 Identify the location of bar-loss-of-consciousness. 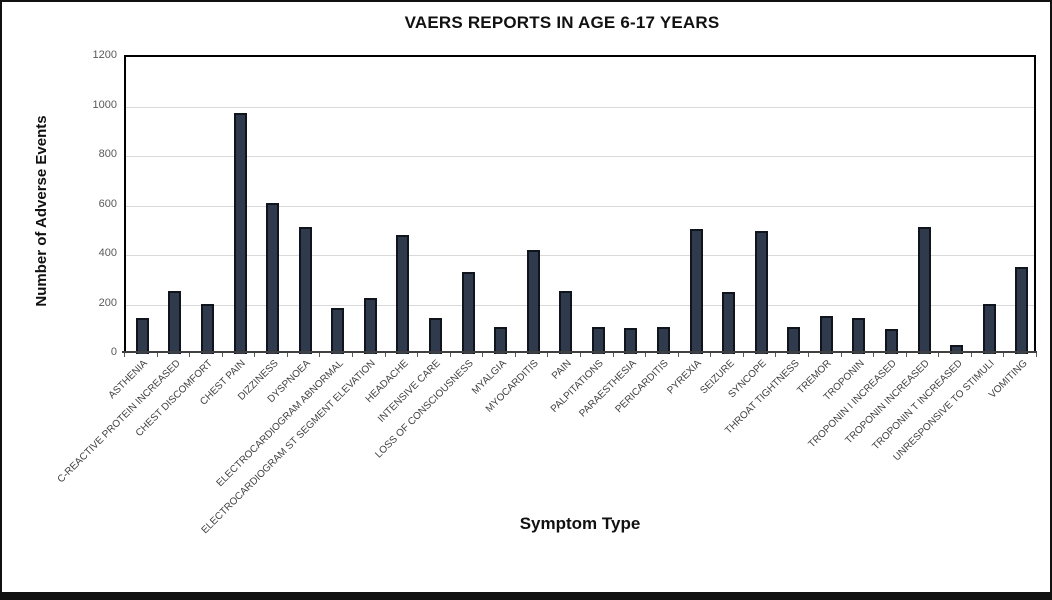
(468, 313).